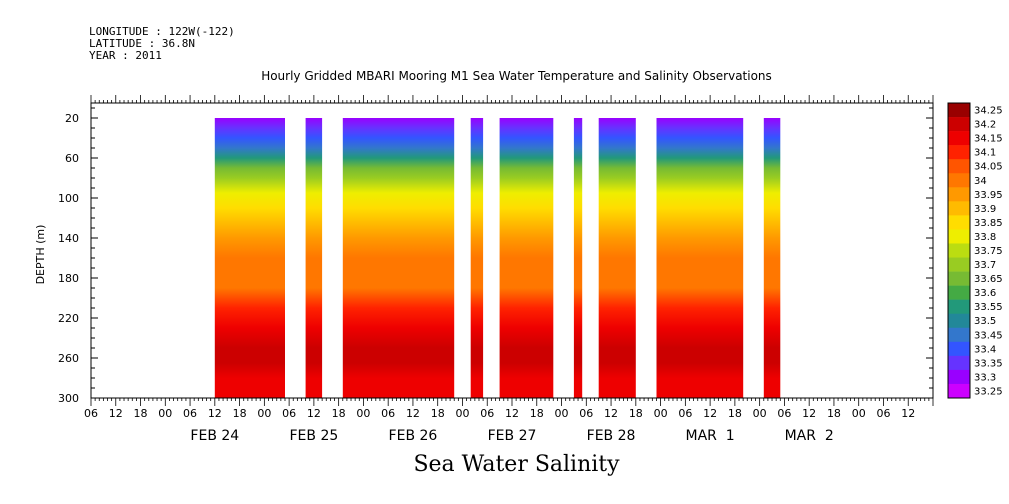 The width and height of the screenshot is (1009, 504). I want to click on colorbar-label: 33.65, so click(988, 279).